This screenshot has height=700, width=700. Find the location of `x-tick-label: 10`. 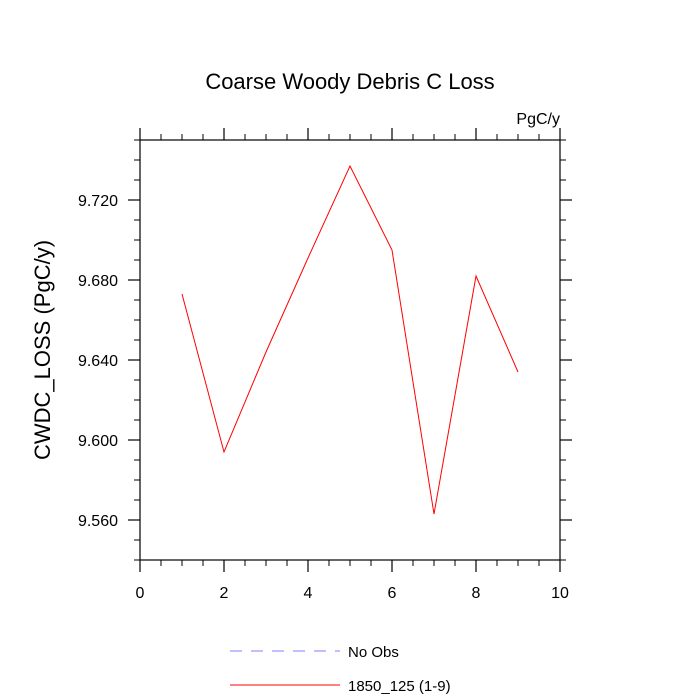

x-tick-label: 10 is located at coordinates (560, 593).